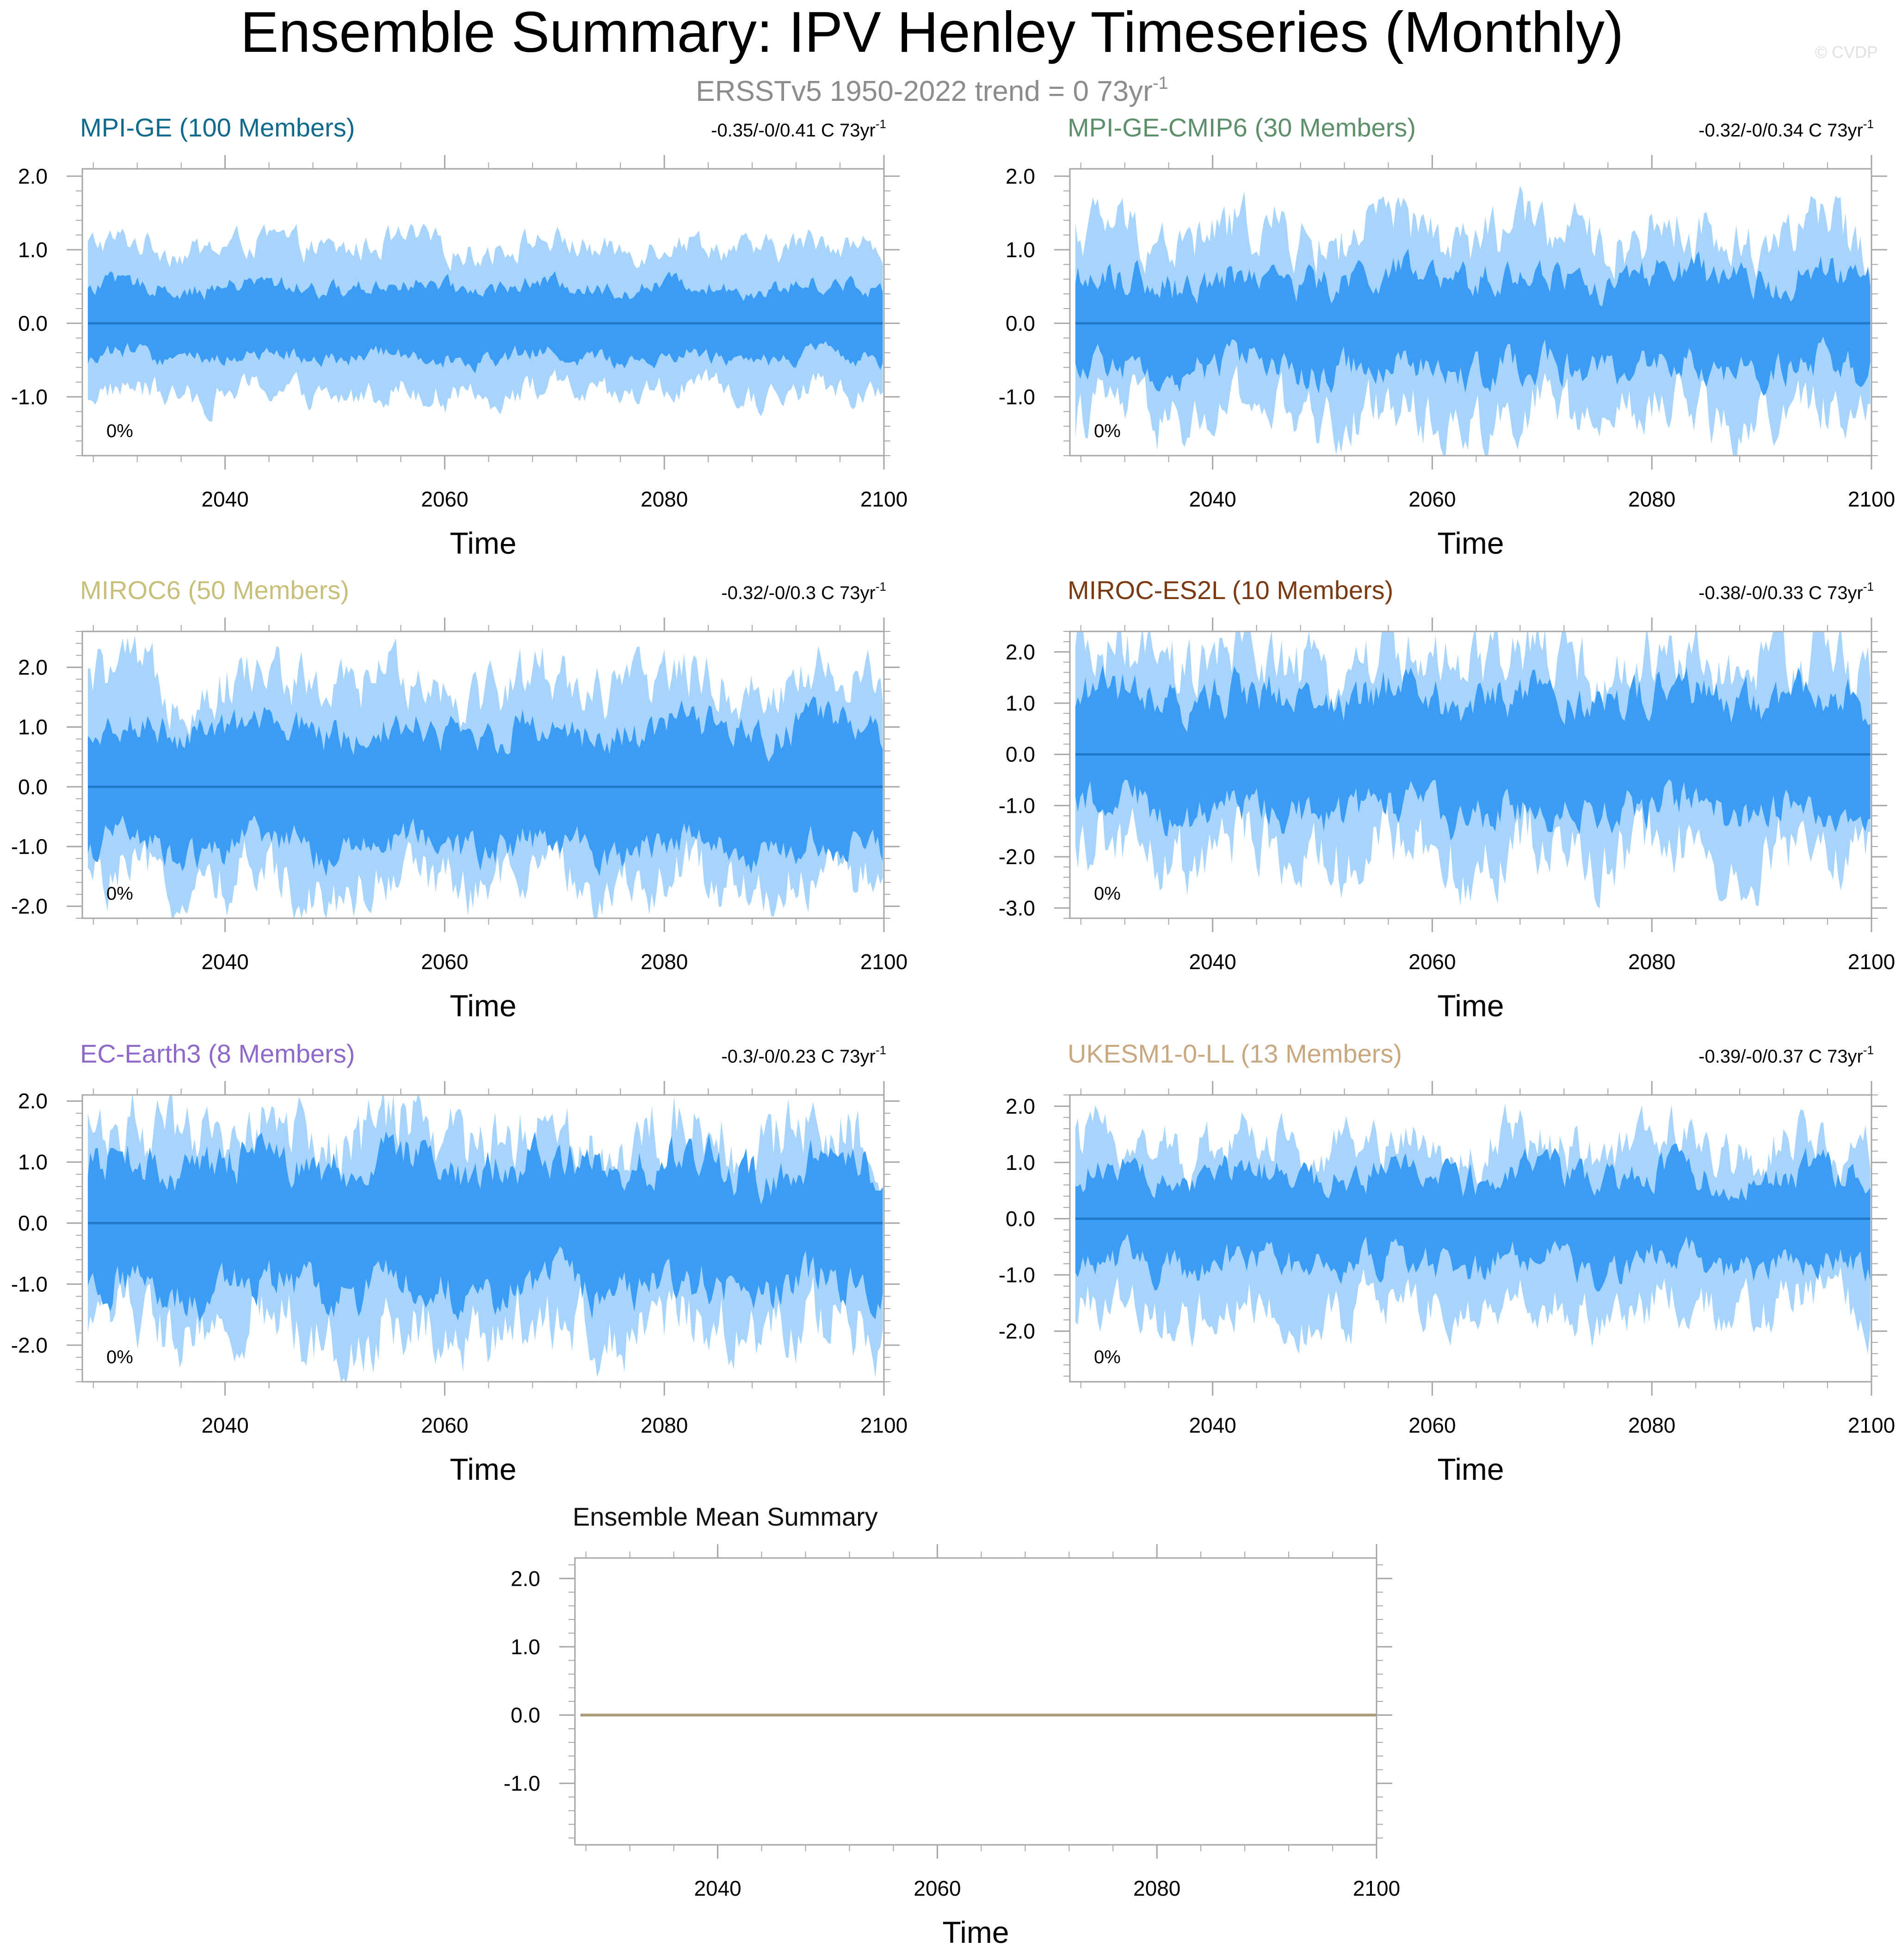  Describe the element at coordinates (1242, 127) in the screenshot. I see `panel-title: MPI-GE-CMIP6 (30 Members)` at that location.